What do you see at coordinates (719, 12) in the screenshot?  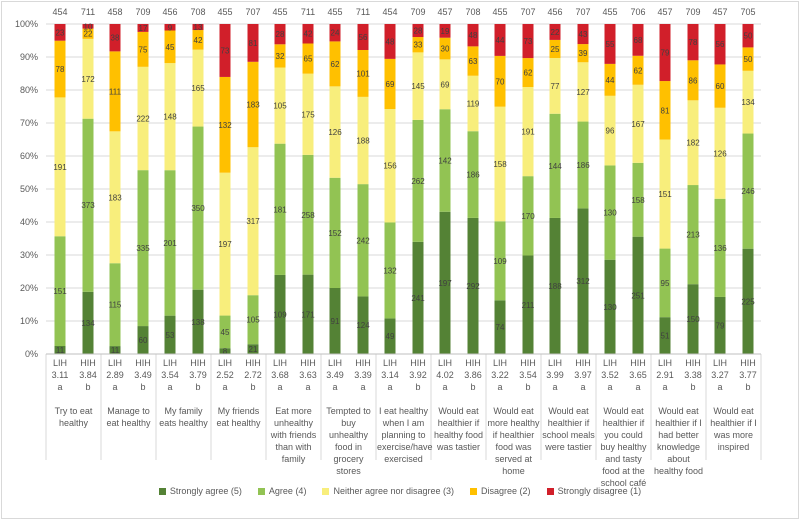 I see `sample-size-label: 457` at bounding box center [719, 12].